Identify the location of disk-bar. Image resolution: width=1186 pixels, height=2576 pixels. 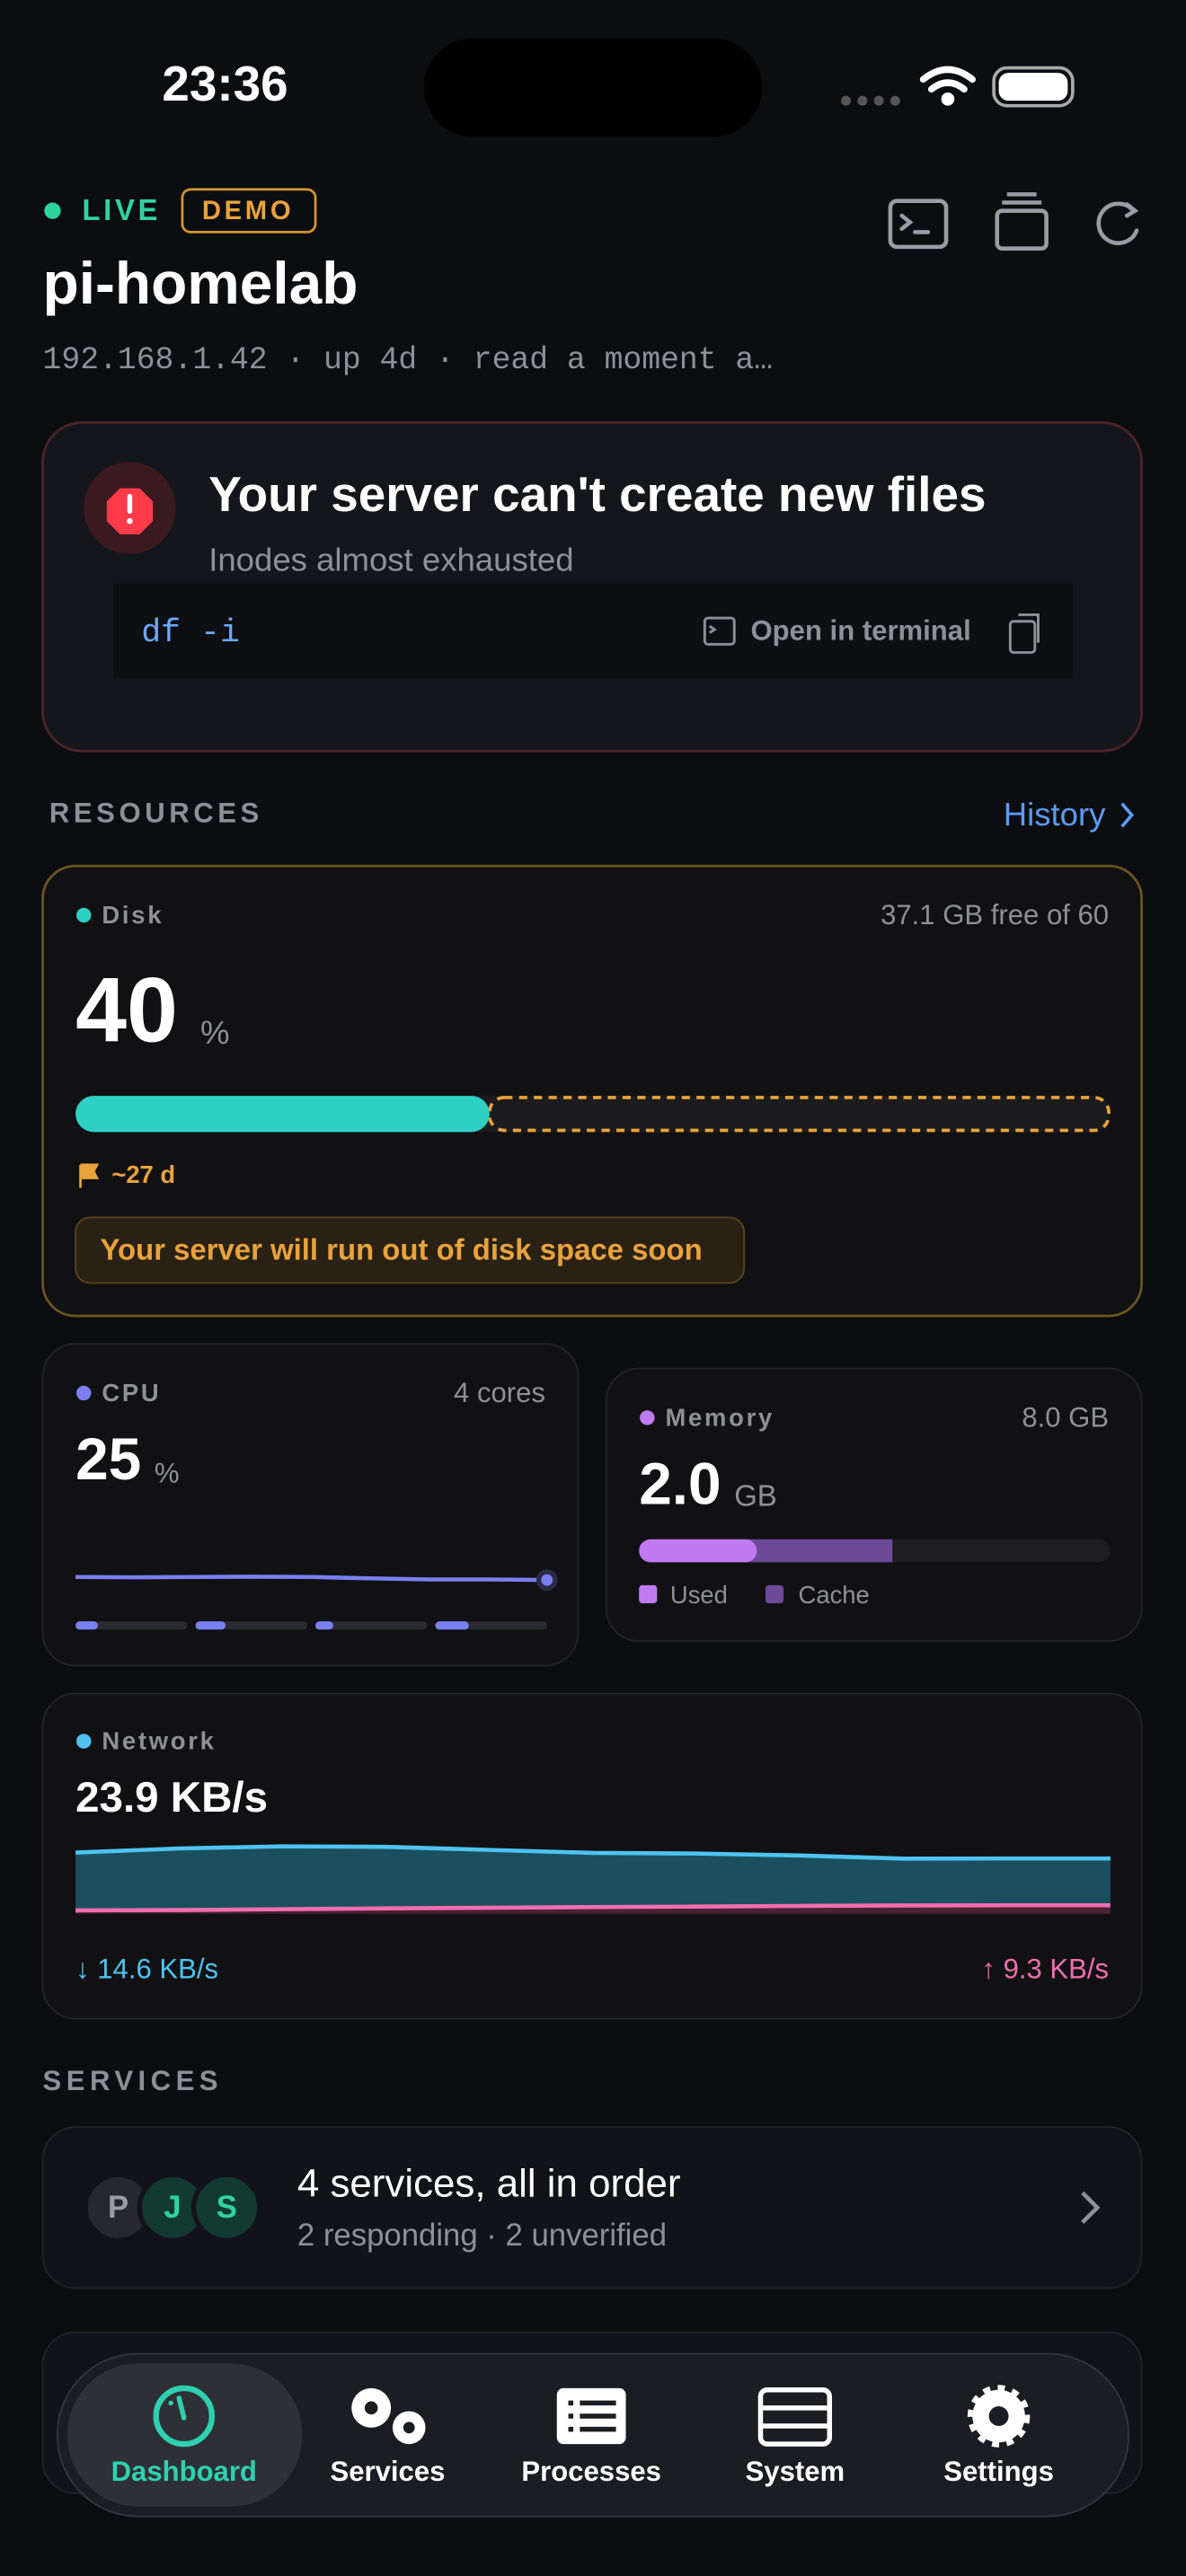
(282, 1114).